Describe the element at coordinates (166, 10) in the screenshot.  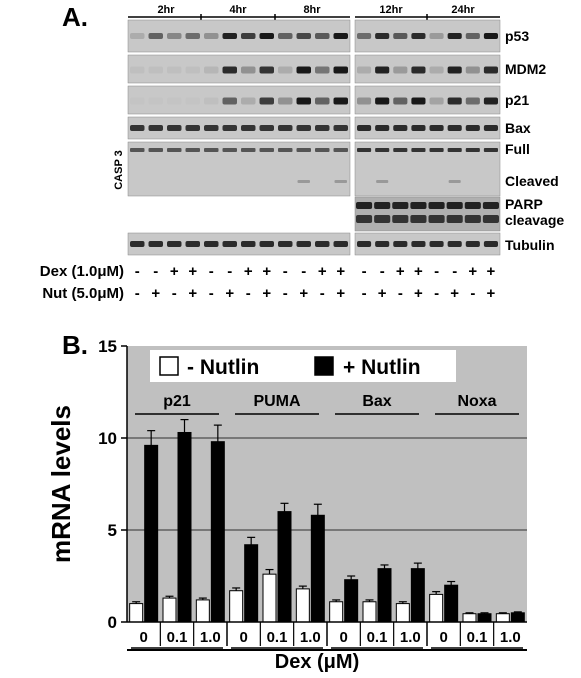
I see `time-label-2hr: 2hr` at that location.